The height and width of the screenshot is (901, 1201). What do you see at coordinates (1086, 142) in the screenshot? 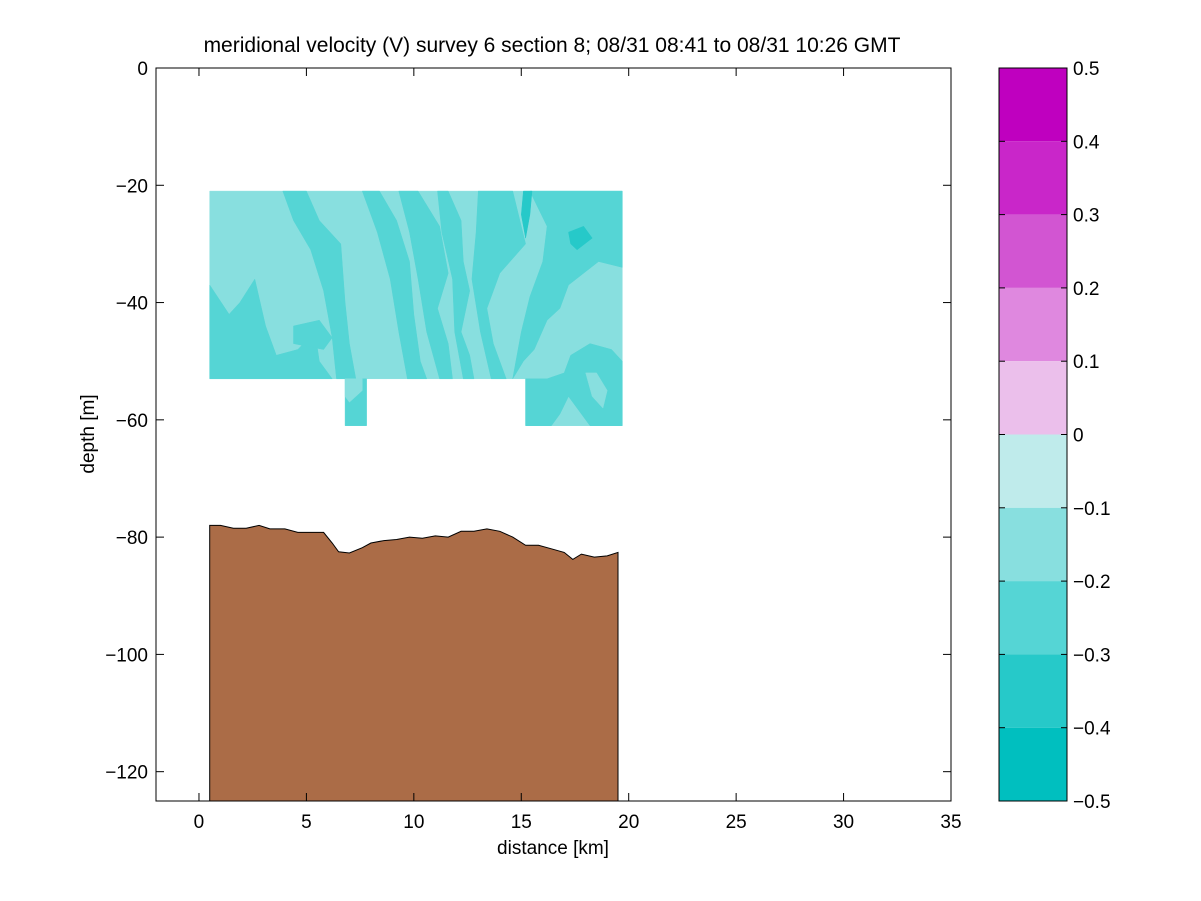
I see `colorbar-tick-label: 0.4` at bounding box center [1086, 142].